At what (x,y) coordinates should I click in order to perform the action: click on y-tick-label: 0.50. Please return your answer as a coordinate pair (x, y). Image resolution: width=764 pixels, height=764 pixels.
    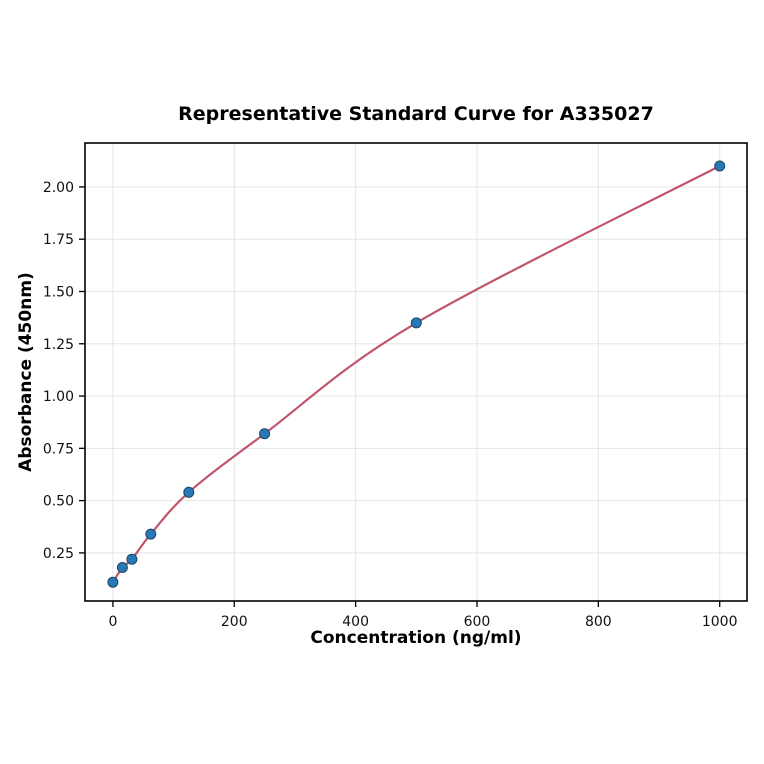
    Looking at the image, I should click on (58, 502).